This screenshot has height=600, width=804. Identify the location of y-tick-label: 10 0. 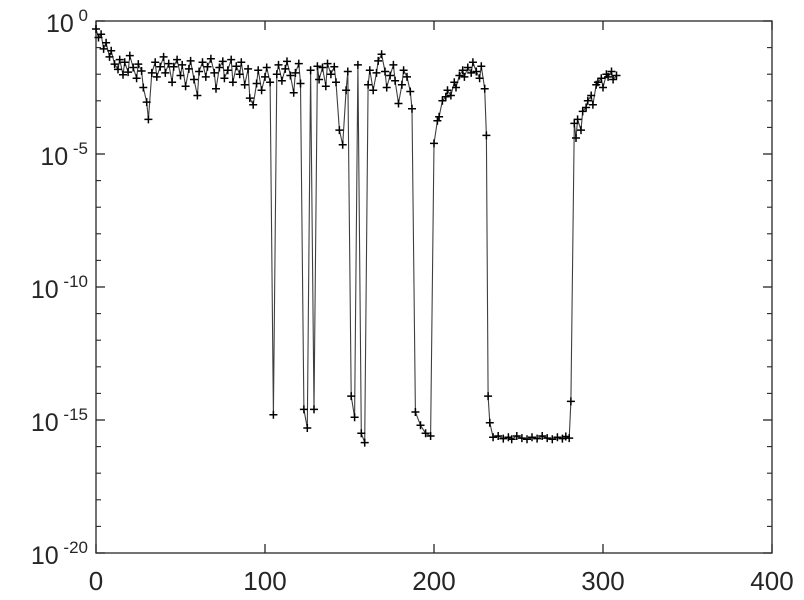
(67, 22).